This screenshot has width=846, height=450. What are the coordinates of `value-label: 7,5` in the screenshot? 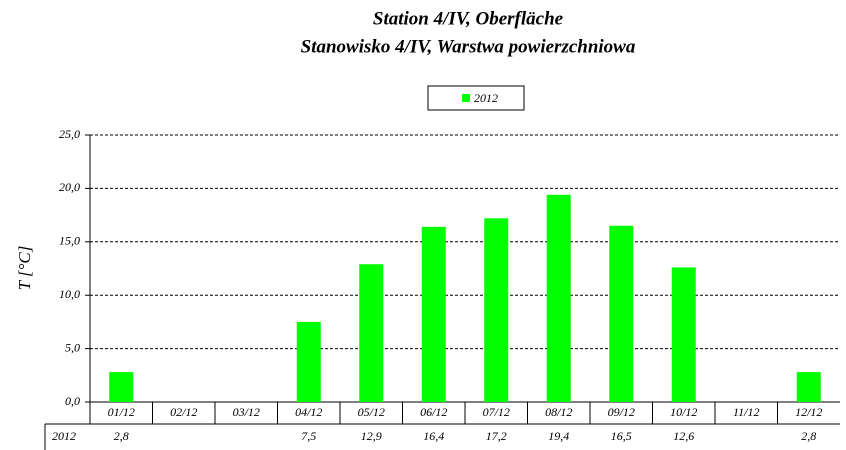 It's located at (308, 436).